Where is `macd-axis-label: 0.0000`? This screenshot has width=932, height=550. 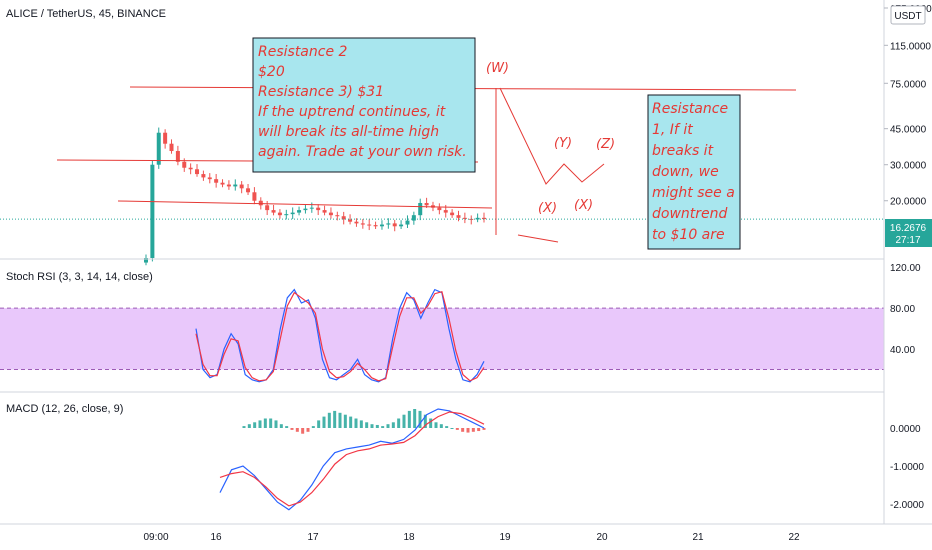 macd-axis-label: 0.0000 is located at coordinates (905, 429).